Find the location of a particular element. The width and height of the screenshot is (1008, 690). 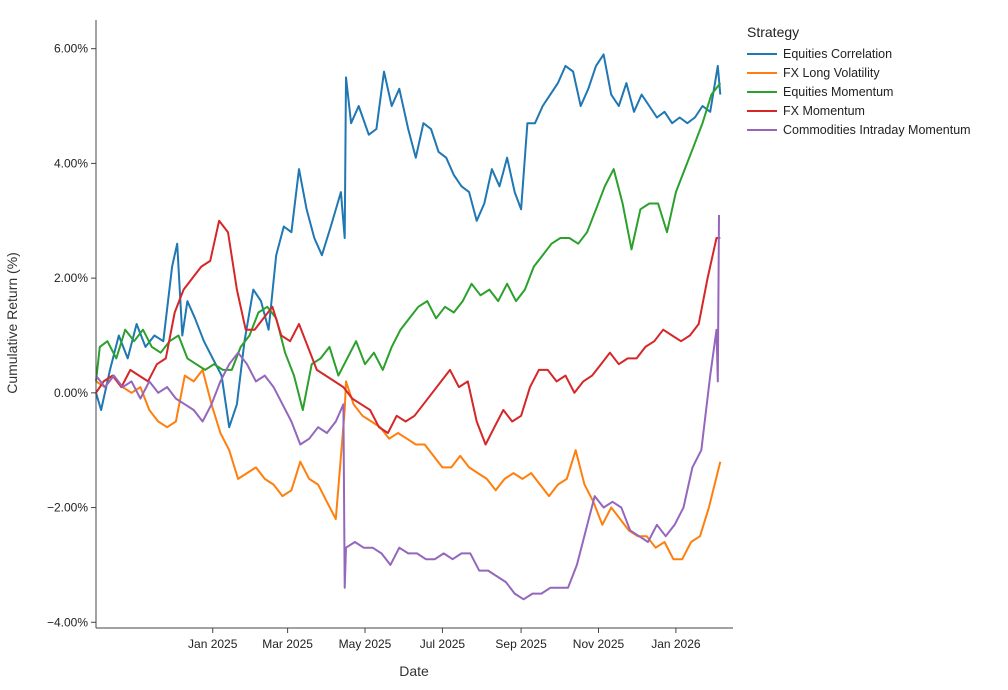

legend-label: FX Long Volatility is located at coordinates (831, 72).